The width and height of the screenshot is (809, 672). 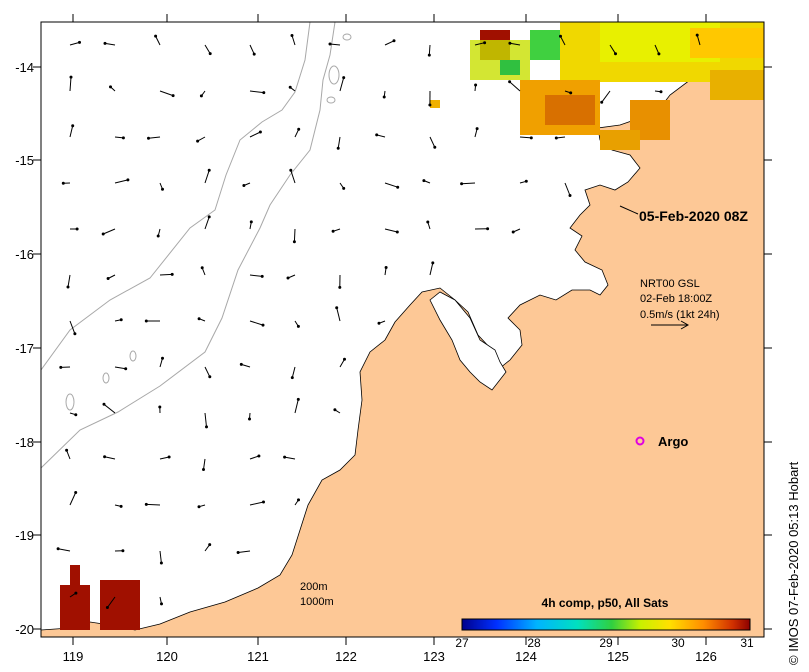 I want to click on x-tick-label: 126, so click(x=706, y=656).